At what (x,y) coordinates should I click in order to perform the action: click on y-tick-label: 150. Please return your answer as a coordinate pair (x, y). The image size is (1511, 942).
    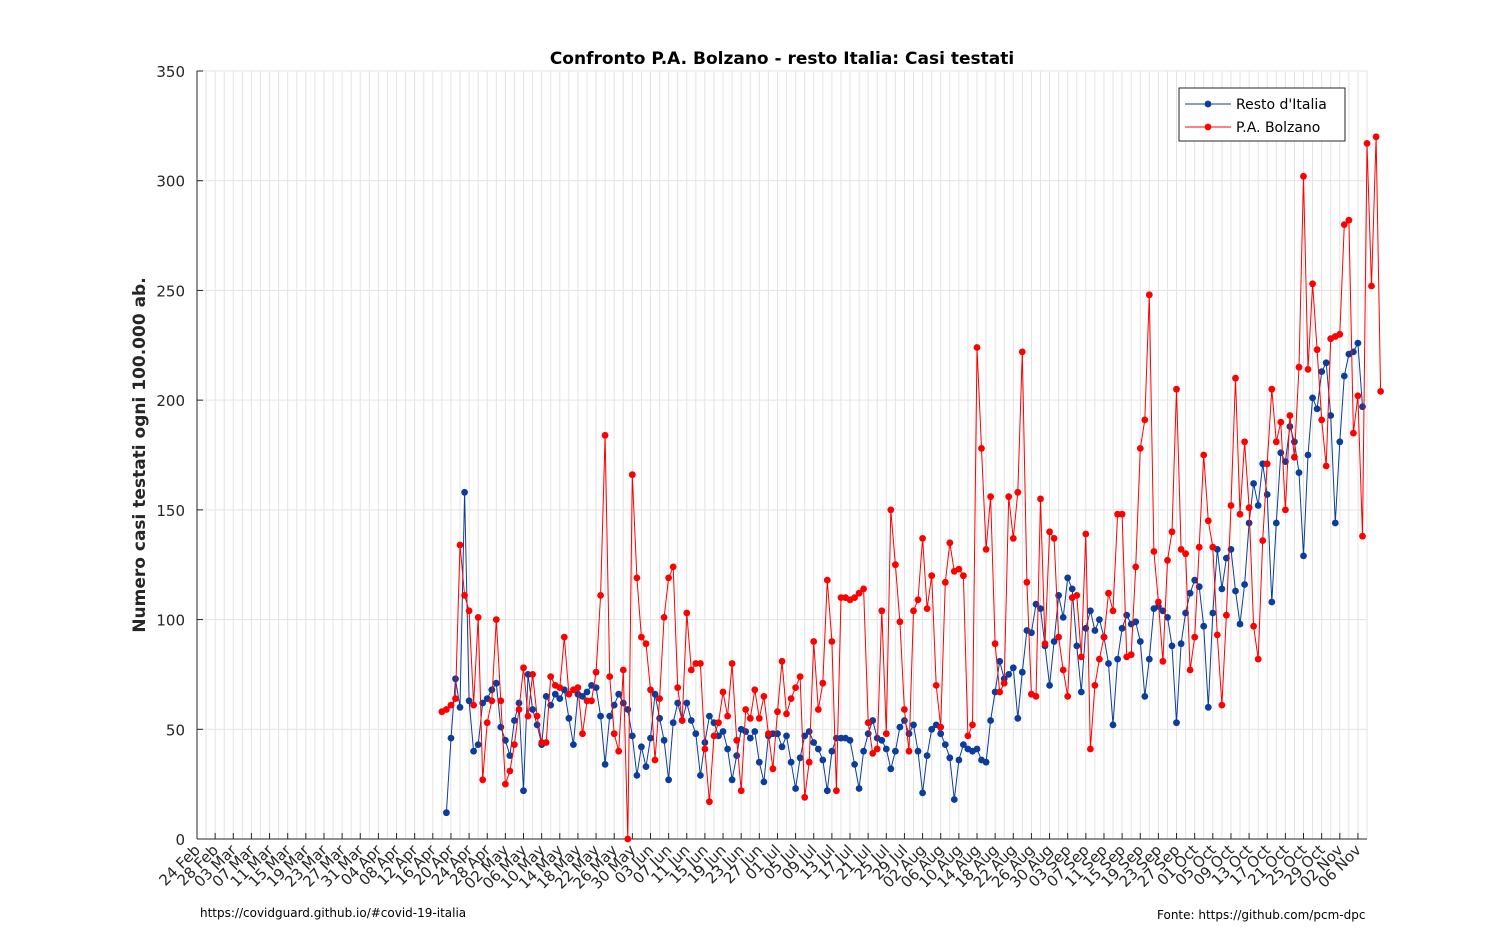
    Looking at the image, I should click on (170, 511).